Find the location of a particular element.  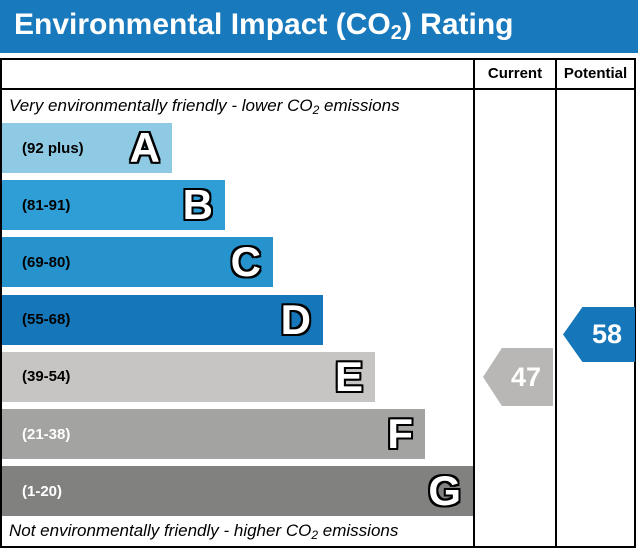

band-row-G: (1-20) G is located at coordinates (237, 491).